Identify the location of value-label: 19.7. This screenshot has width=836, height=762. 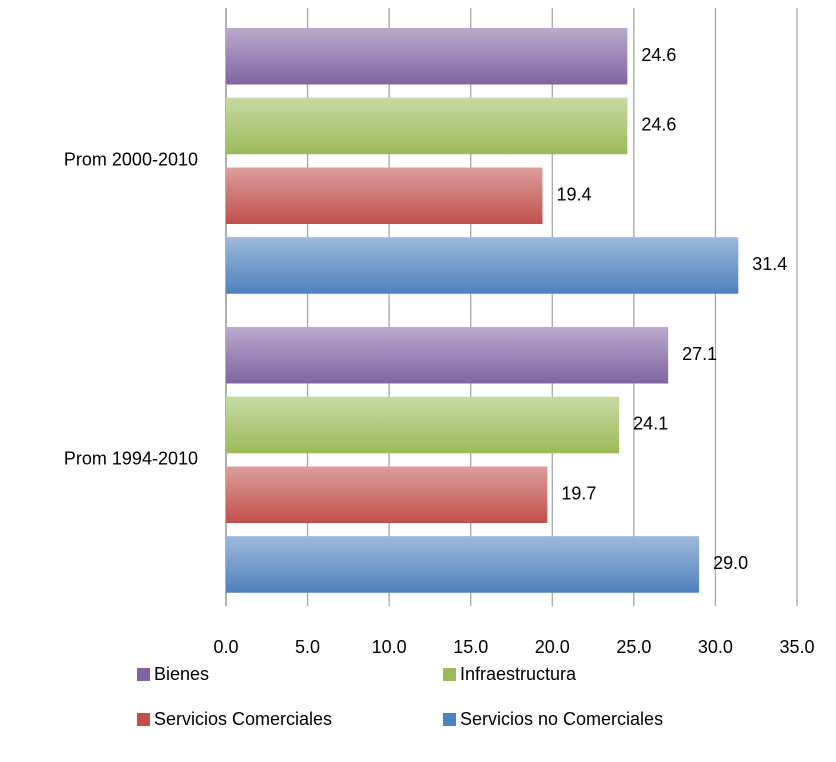
(578, 493).